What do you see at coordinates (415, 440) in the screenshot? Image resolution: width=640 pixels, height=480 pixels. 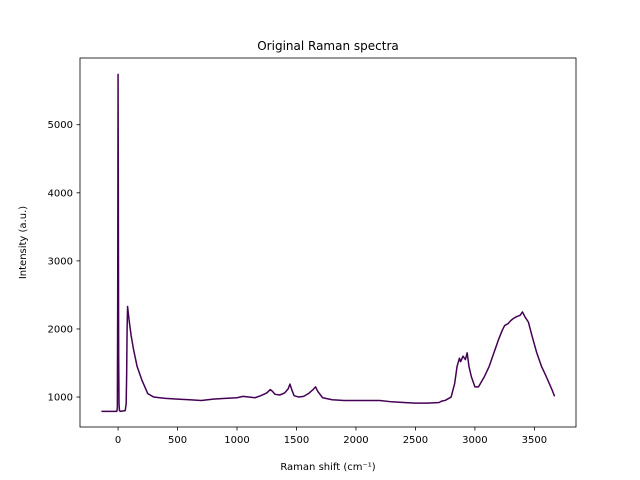 I see `x-tick-label: 2500` at bounding box center [415, 440].